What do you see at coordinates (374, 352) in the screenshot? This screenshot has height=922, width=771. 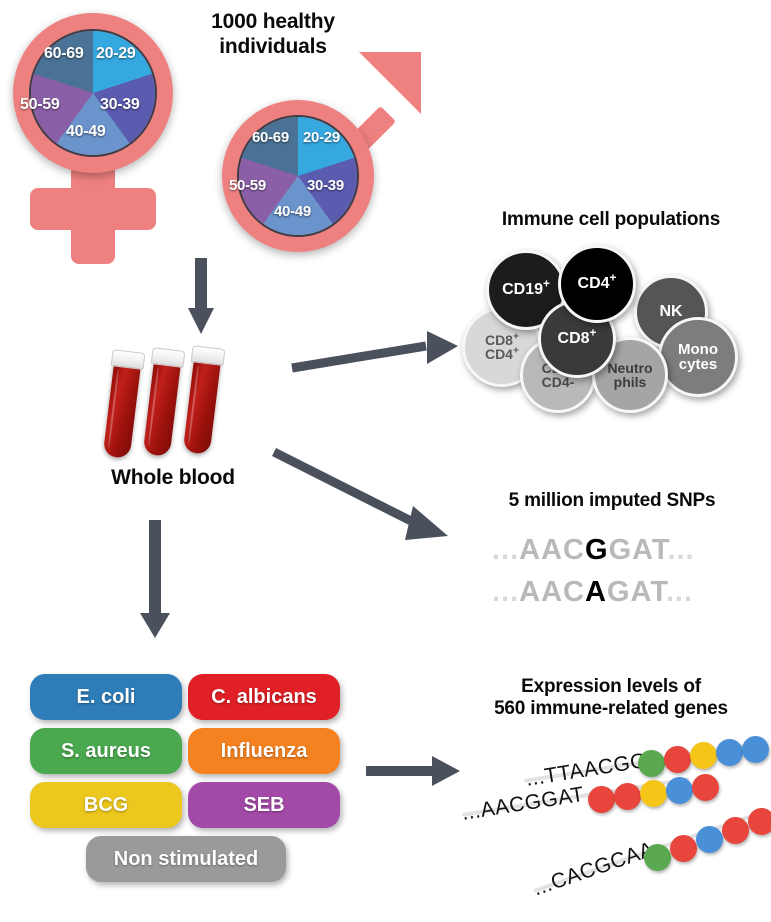 I see `arrow-blood-to-cells` at bounding box center [374, 352].